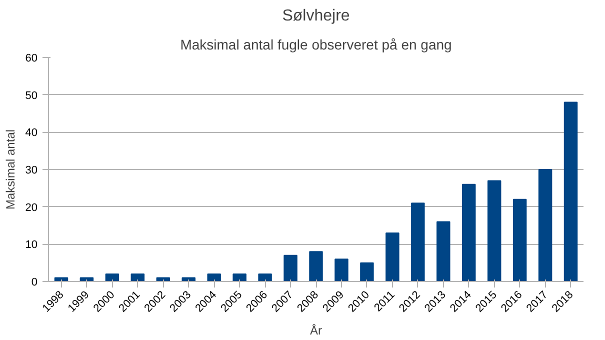 The width and height of the screenshot is (605, 340). I want to click on y-tick-label: 0, so click(34, 282).